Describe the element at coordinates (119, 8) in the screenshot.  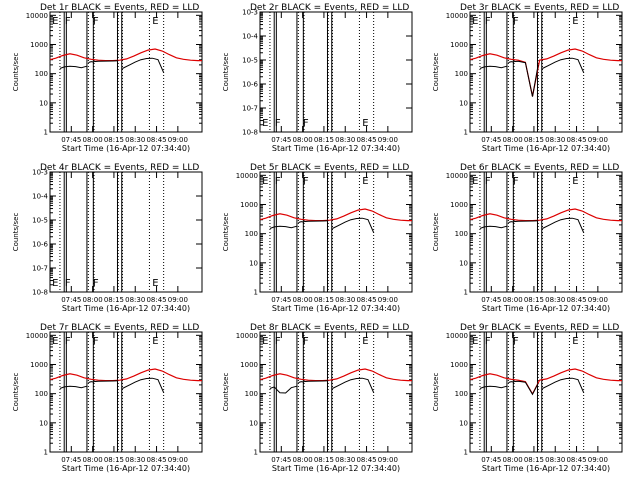
I see `panel-title: Det 1r BLACK = Events, RED = LLD` at that location.